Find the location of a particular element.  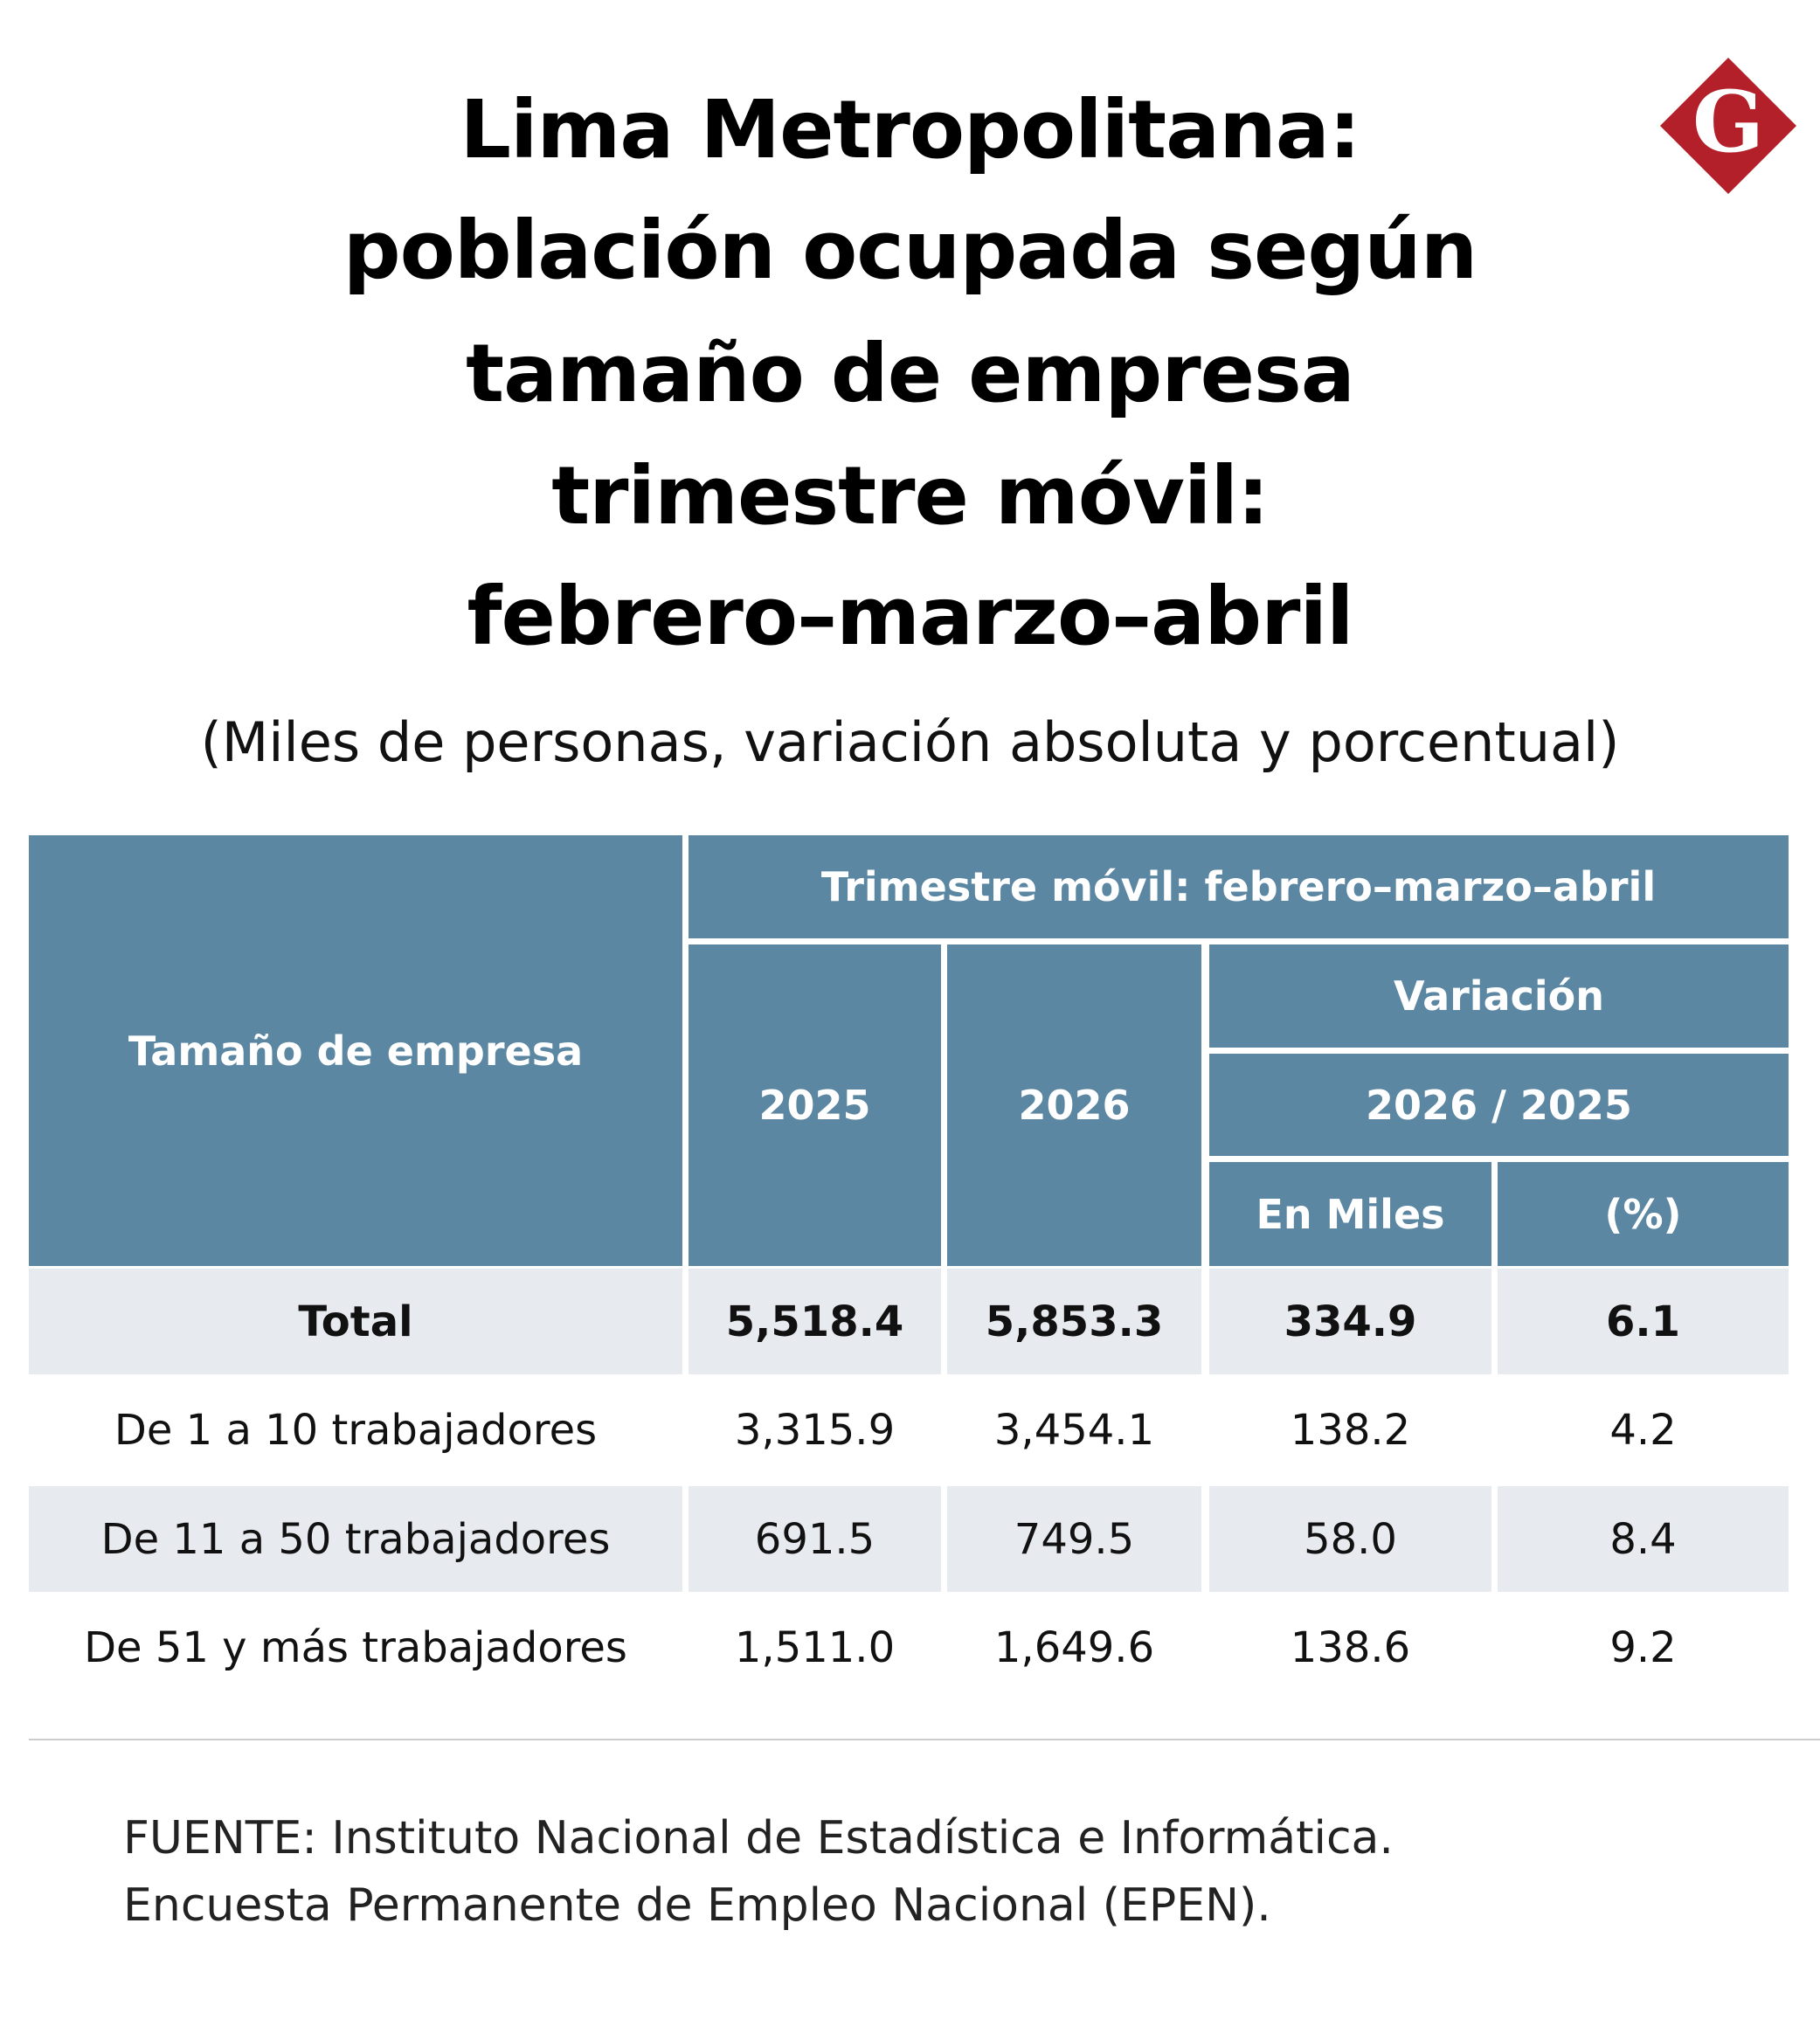

title-line: tamaño de empresa is located at coordinates (910, 373).